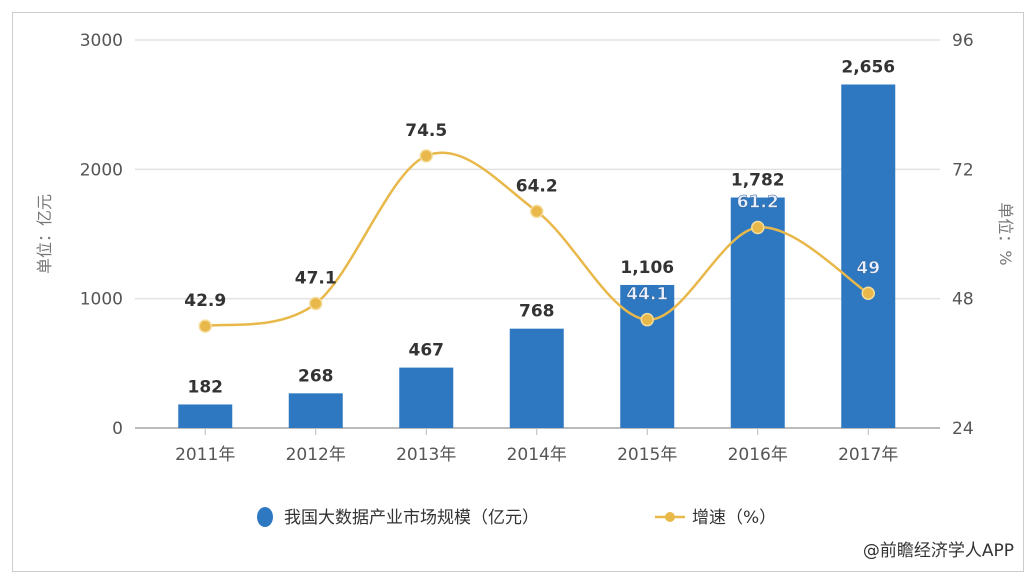 This screenshot has height=584, width=1036. What do you see at coordinates (316, 279) in the screenshot?
I see `line-value-label: 47.1` at bounding box center [316, 279].